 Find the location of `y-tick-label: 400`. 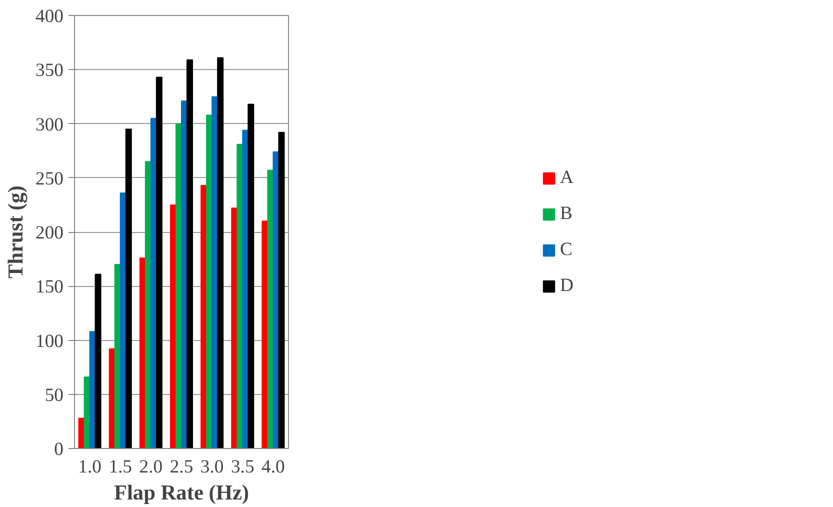

y-tick-label: 400 is located at coordinates (50, 16).